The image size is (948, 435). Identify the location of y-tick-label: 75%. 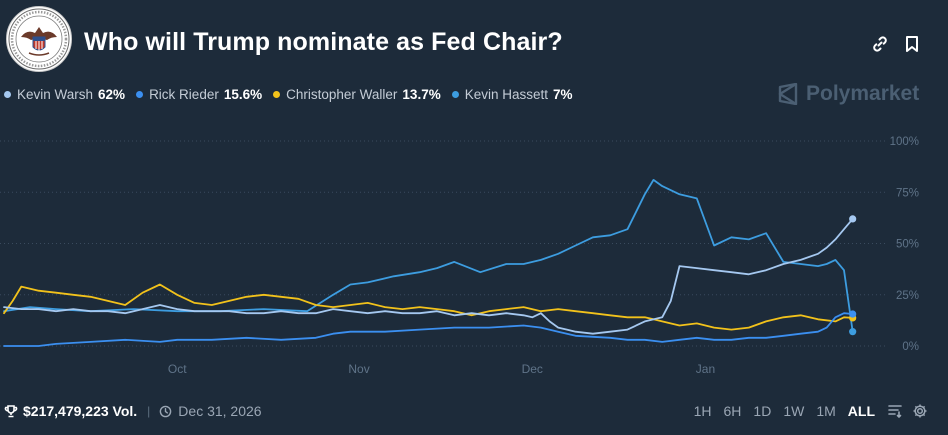
(907, 193).